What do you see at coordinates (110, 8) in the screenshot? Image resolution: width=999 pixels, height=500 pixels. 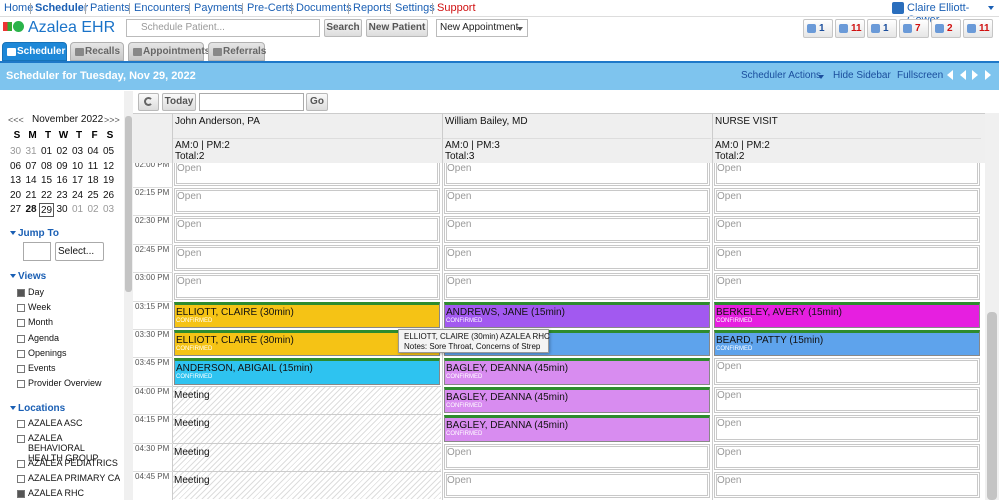 I see `nav-link: Patients` at bounding box center [110, 8].